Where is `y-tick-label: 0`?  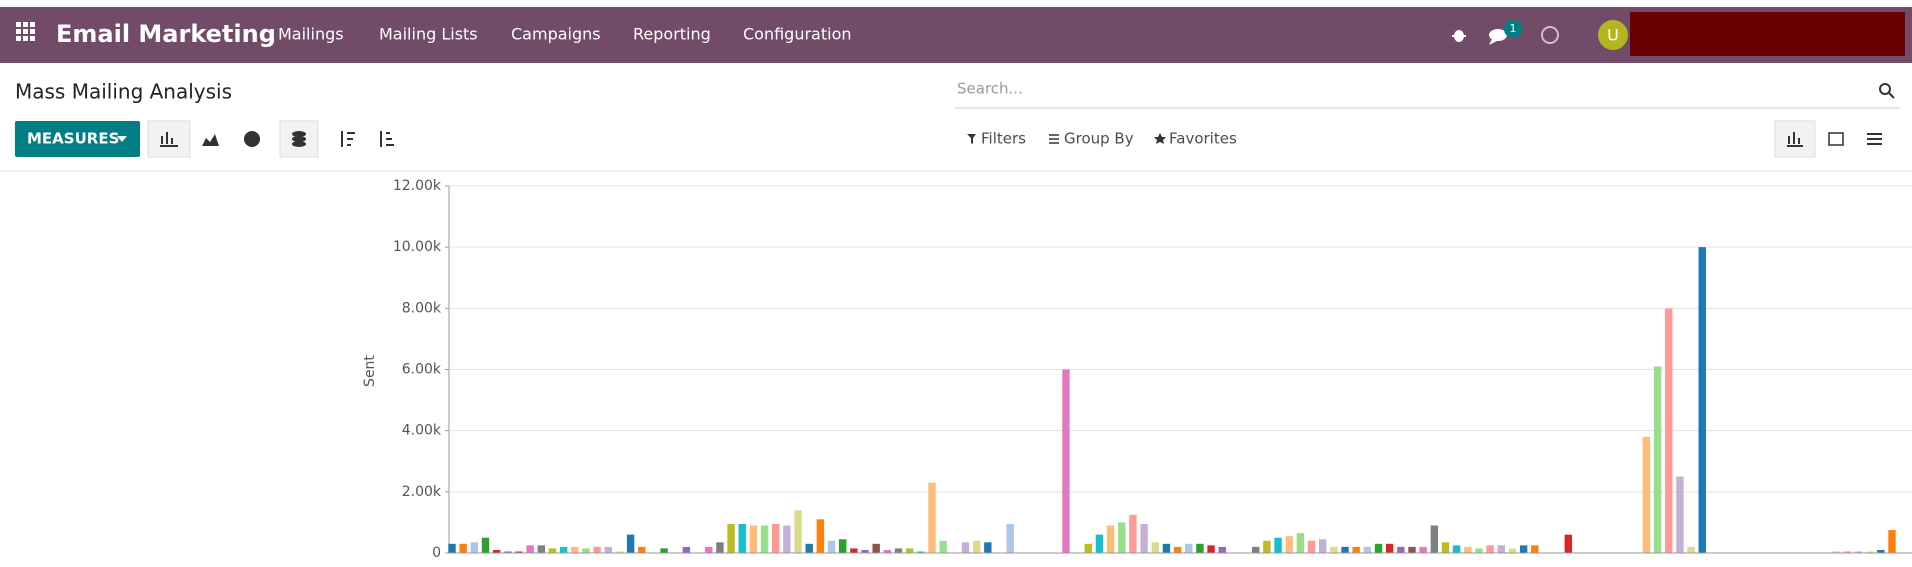 y-tick-label: 0 is located at coordinates (436, 553).